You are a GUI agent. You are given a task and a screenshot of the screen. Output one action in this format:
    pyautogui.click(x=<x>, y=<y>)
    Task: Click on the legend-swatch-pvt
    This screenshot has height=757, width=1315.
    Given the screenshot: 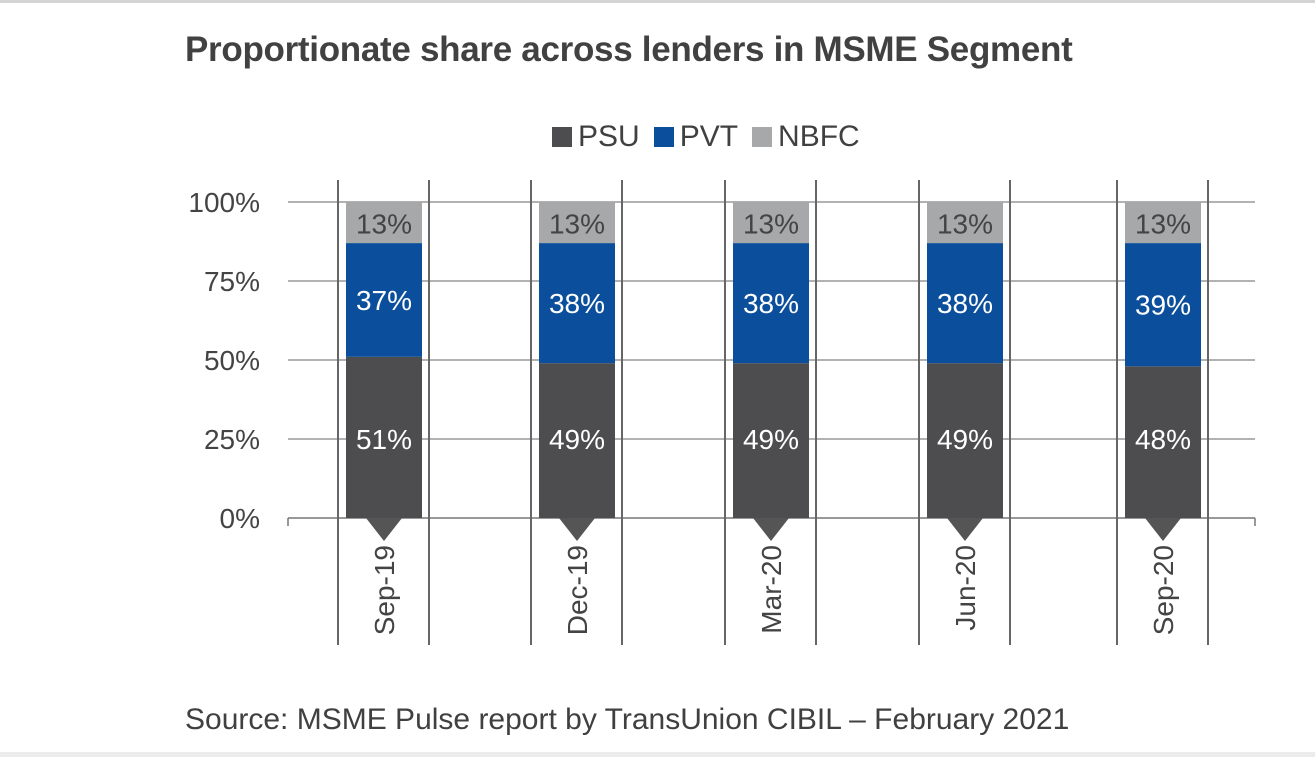 What is the action you would take?
    pyautogui.click(x=663, y=137)
    